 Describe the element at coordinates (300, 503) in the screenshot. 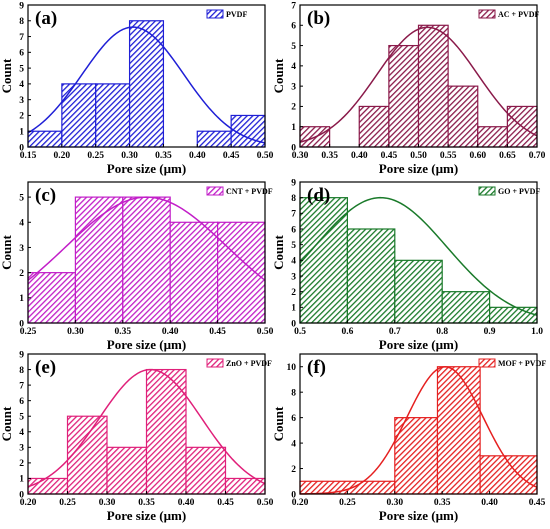

I see `x-tick-label: 0.20` at that location.